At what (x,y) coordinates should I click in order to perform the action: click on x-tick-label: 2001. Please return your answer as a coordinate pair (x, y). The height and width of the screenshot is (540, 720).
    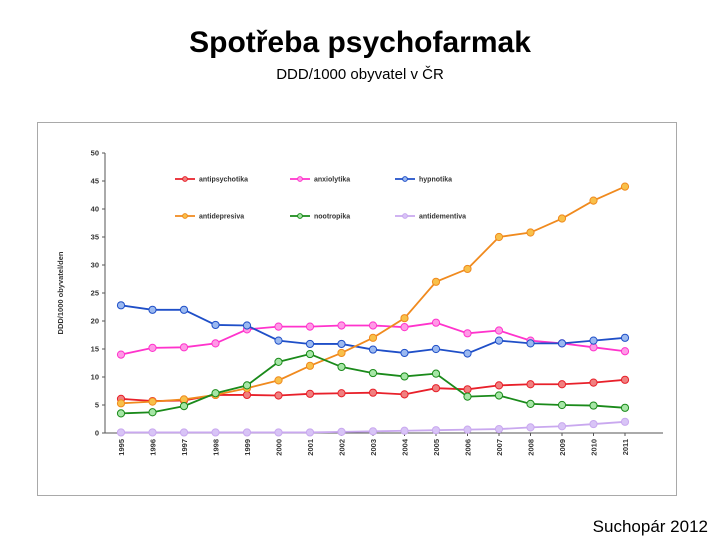
    Looking at the image, I should click on (310, 447).